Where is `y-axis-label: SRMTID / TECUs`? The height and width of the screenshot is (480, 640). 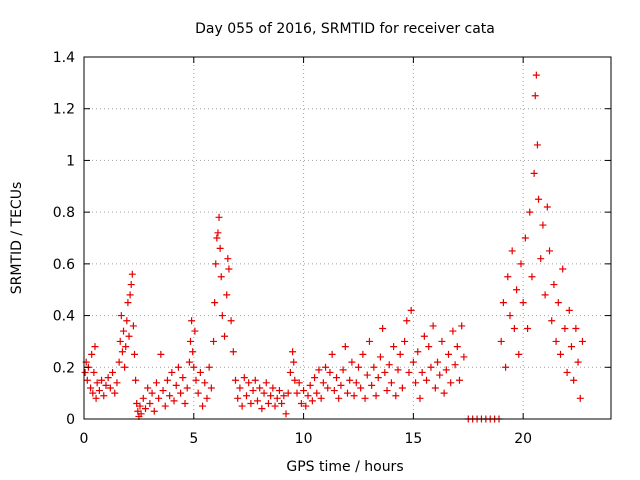 y-axis-label: SRMTID / TECUs is located at coordinates (17, 238).